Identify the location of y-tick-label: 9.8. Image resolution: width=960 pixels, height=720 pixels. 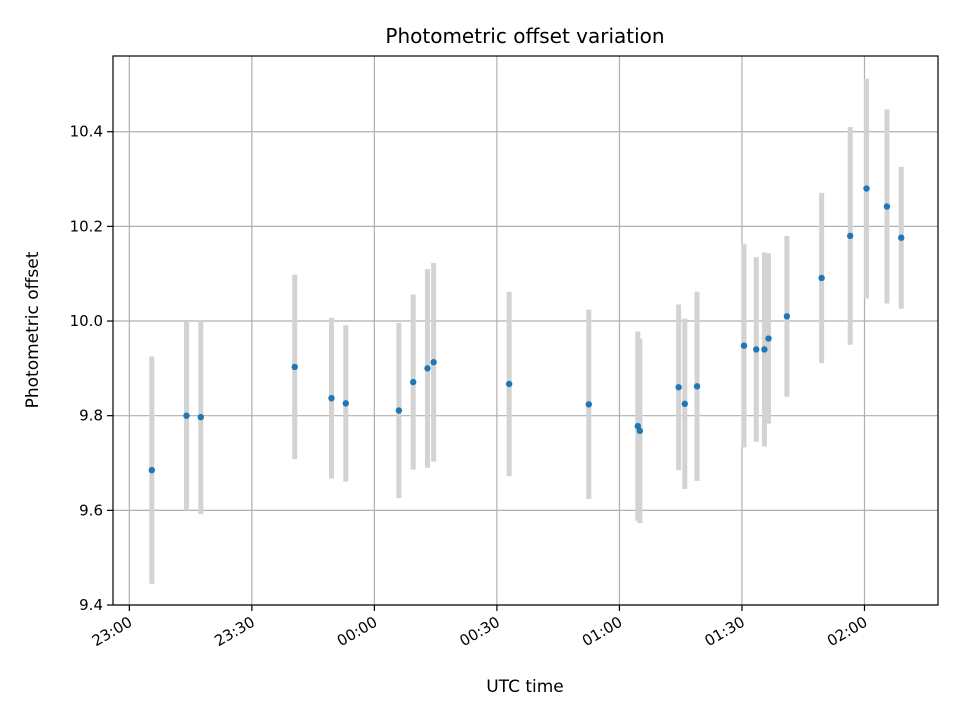
(91, 416).